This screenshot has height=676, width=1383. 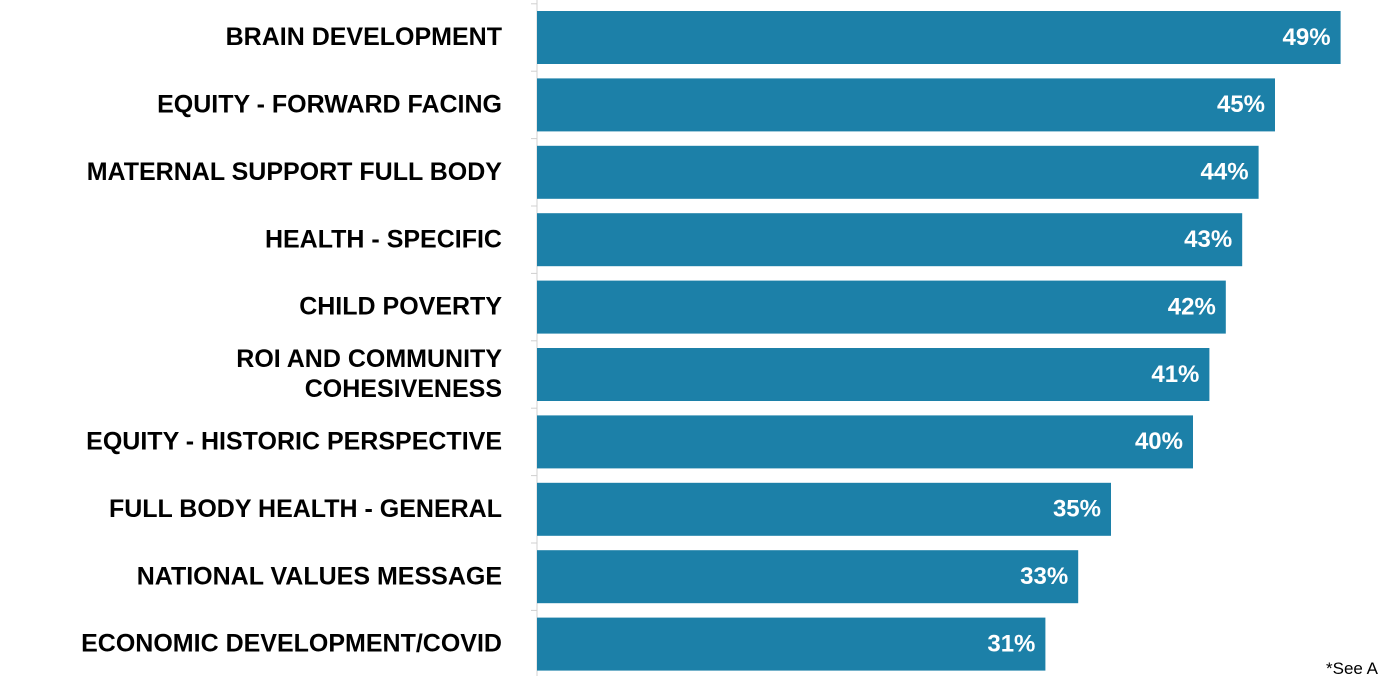 I want to click on category-label: EQUITY - HISTORIC PERSPECTIVE, so click(x=294, y=442).